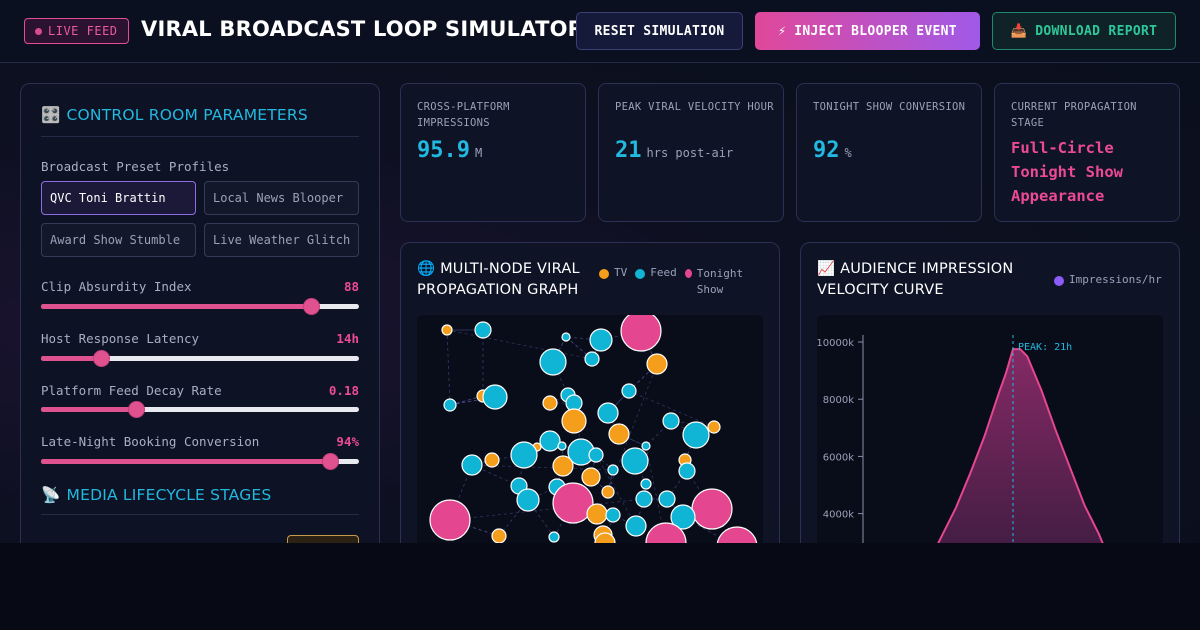  I want to click on preset-live-weather-glitch: Live Weather Glitch, so click(281, 240).